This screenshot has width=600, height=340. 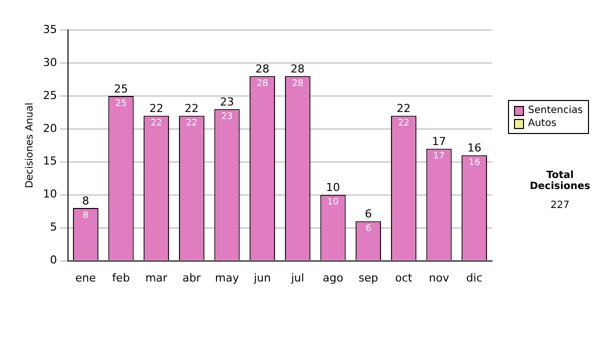 I want to click on y-tick-label: 5, so click(x=53, y=227).